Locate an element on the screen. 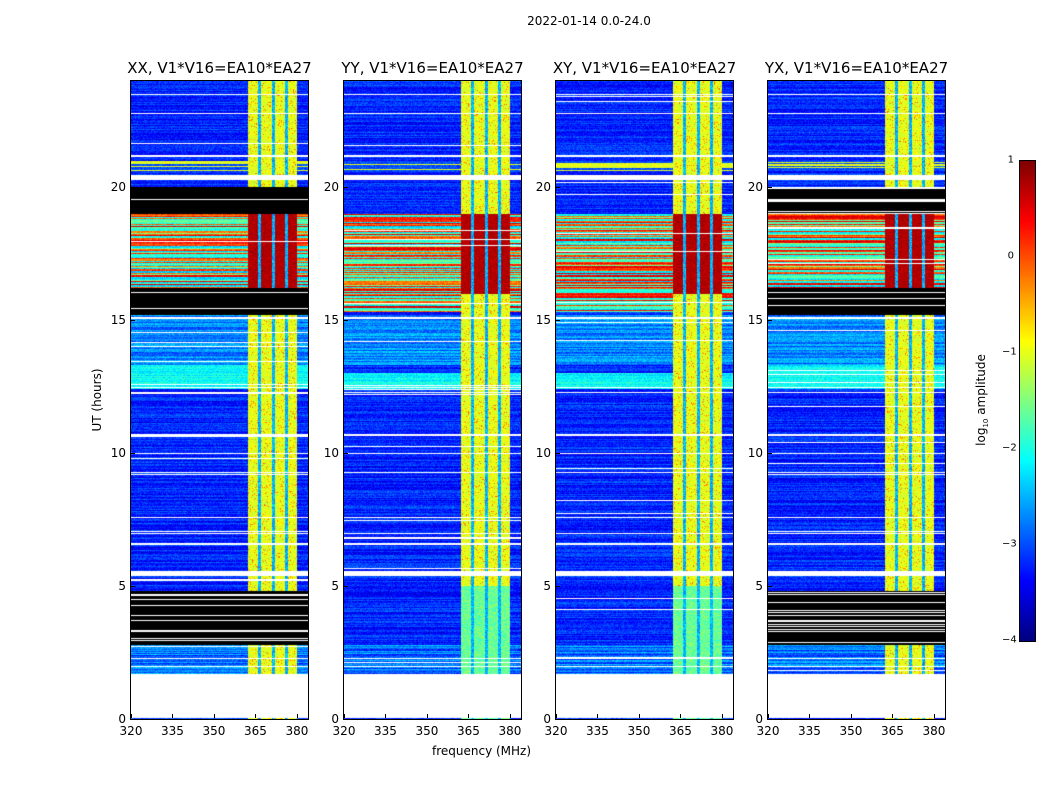  colorbar-label-suffix: amplitude is located at coordinates (980, 386).